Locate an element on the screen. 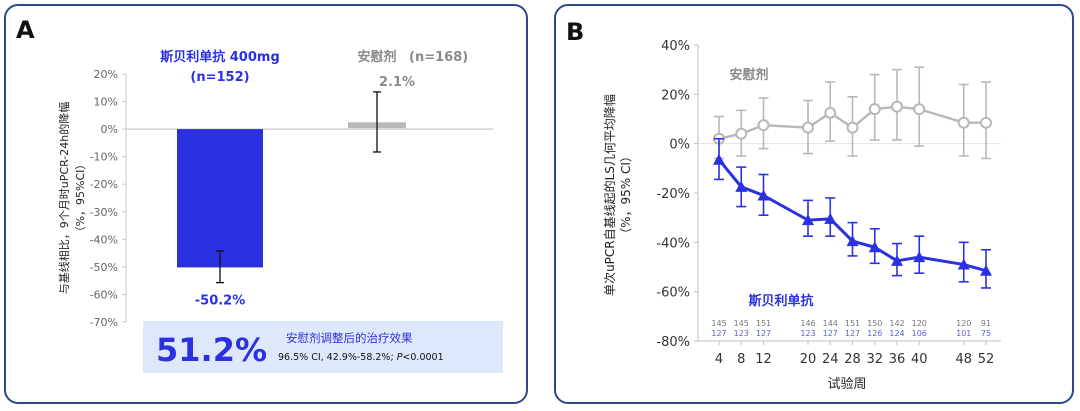 This screenshot has height=411, width=1080. y-tick-label: 40% is located at coordinates (675, 46).